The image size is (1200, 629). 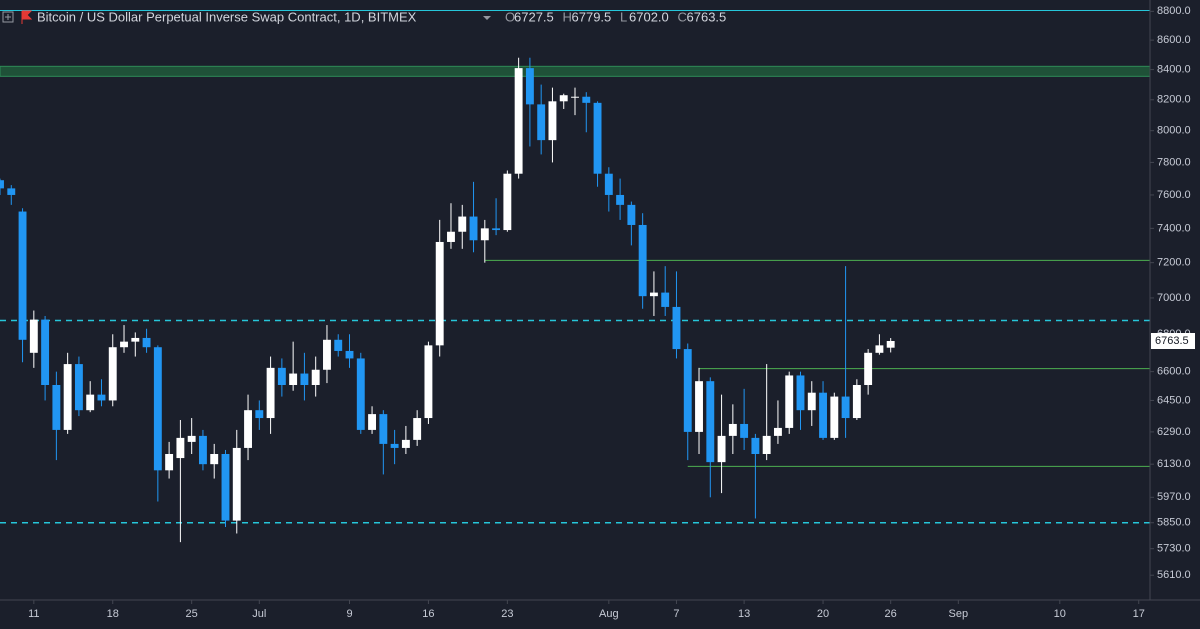 I want to click on x-tick-label: 17, so click(x=1139, y=614).